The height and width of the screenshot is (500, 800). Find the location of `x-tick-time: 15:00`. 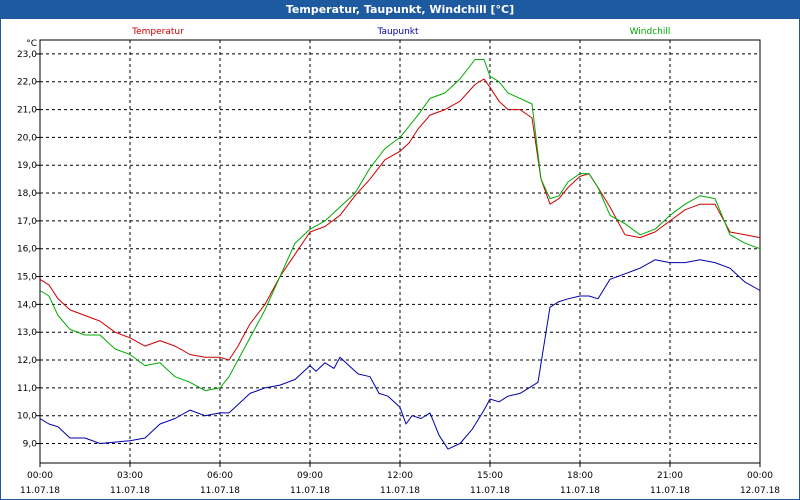

x-tick-time: 15:00 is located at coordinates (490, 476).